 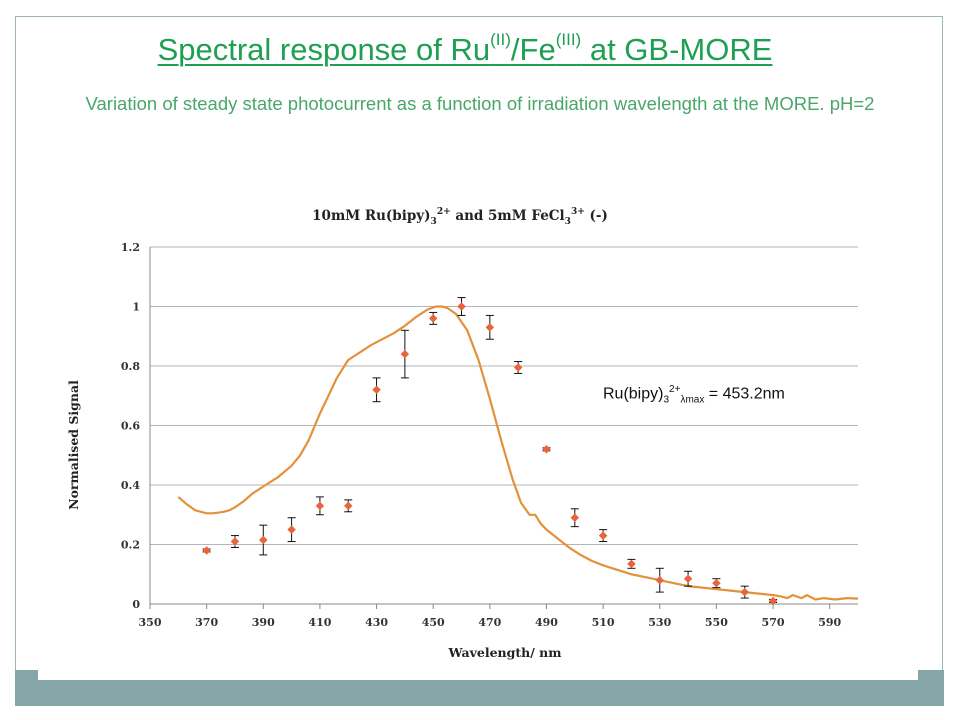 What do you see at coordinates (376, 622) in the screenshot?
I see `x-tick-label: 430` at bounding box center [376, 622].